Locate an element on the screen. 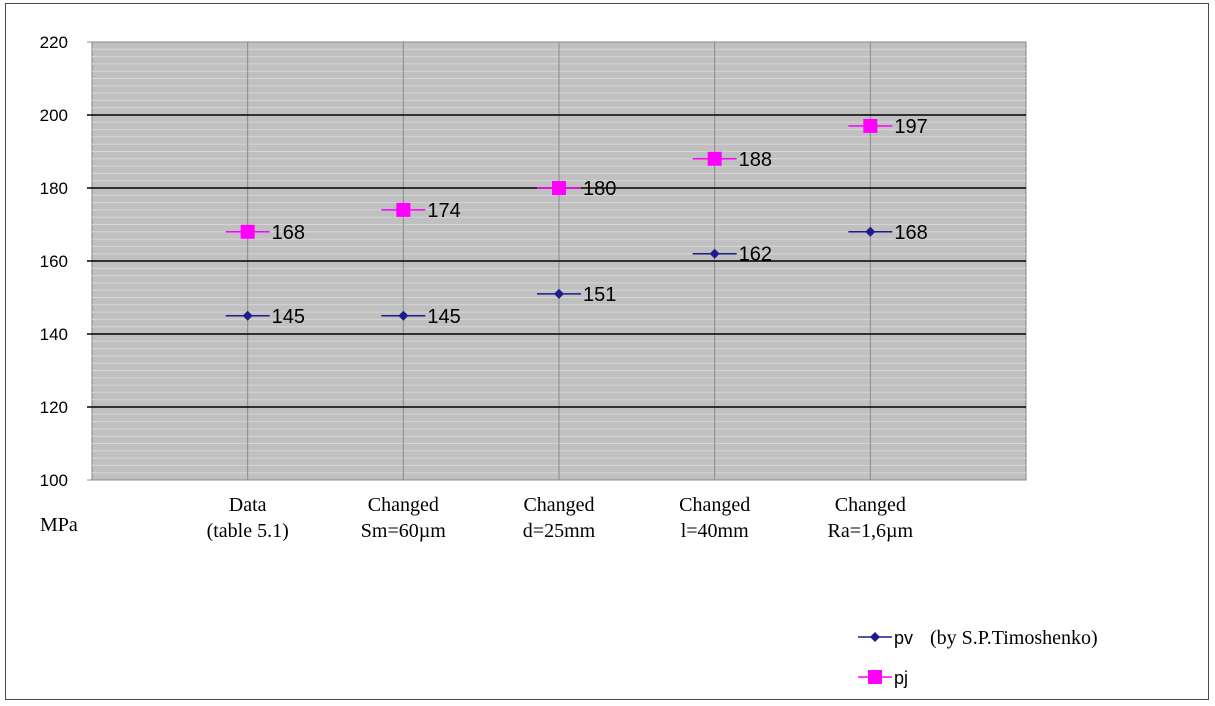 Image resolution: width=1215 pixels, height=706 pixels. x-category-label-line: Sm=60µm is located at coordinates (403, 531).